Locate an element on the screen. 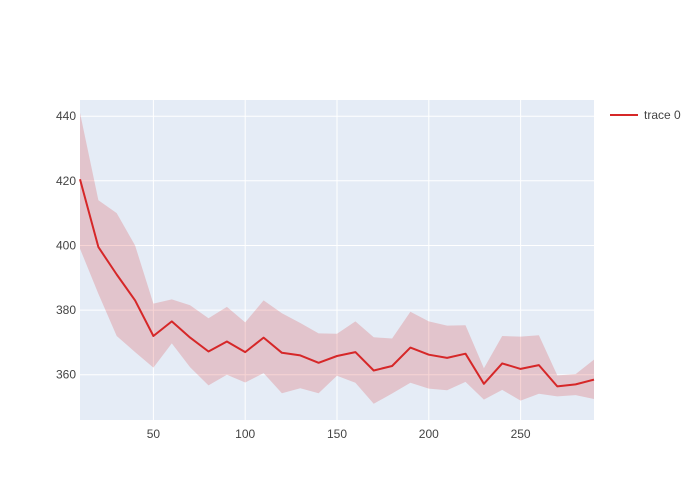 The image size is (700, 500). x-axis-tick-labels: 50 100 150 200 250 is located at coordinates (339, 434).